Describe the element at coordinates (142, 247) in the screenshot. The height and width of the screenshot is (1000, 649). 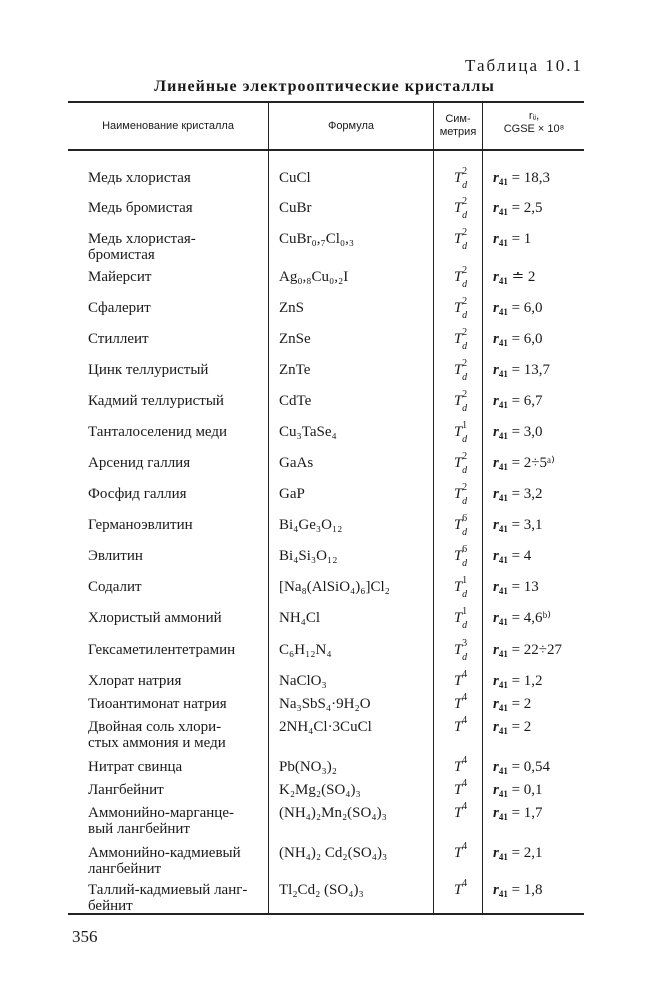
I see `crystal-name: Медь хлористая- бромистая` at that location.